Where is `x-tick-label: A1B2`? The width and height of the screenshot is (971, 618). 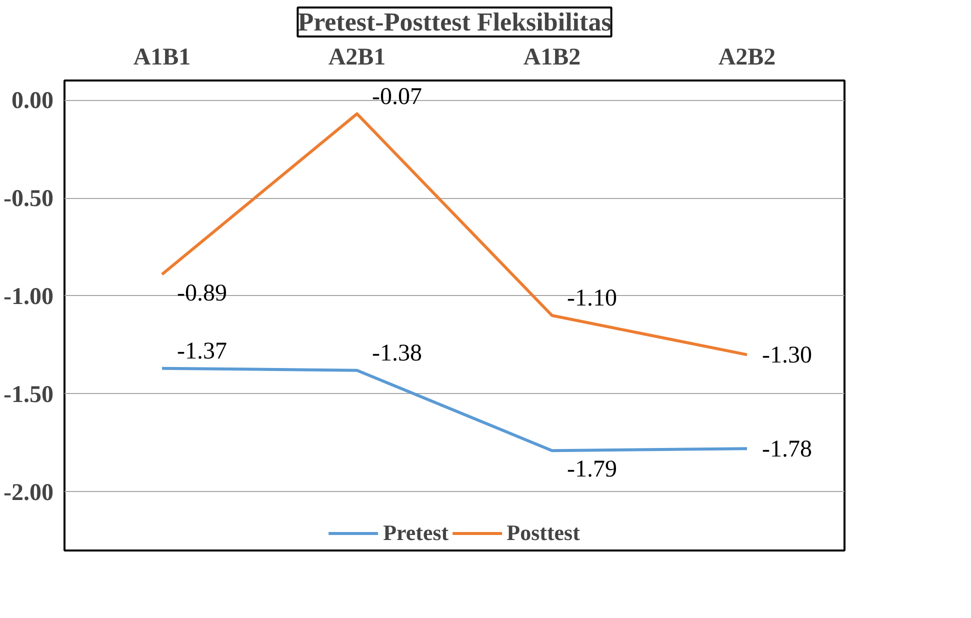
x-tick-label: A1B2 is located at coordinates (552, 57).